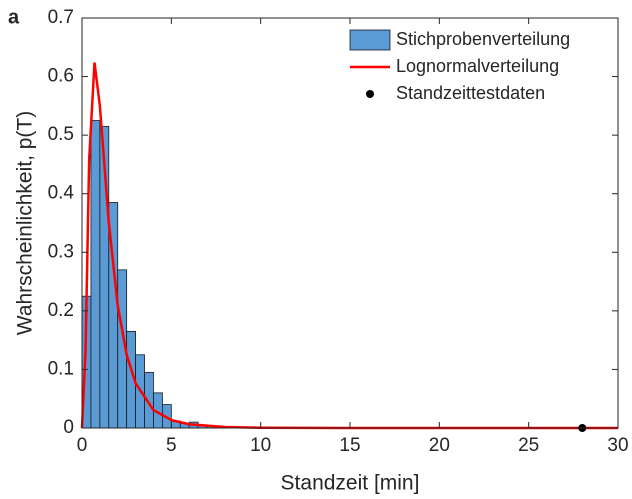 The width and height of the screenshot is (632, 499). I want to click on y-tick-label: 0.2, so click(61, 310).